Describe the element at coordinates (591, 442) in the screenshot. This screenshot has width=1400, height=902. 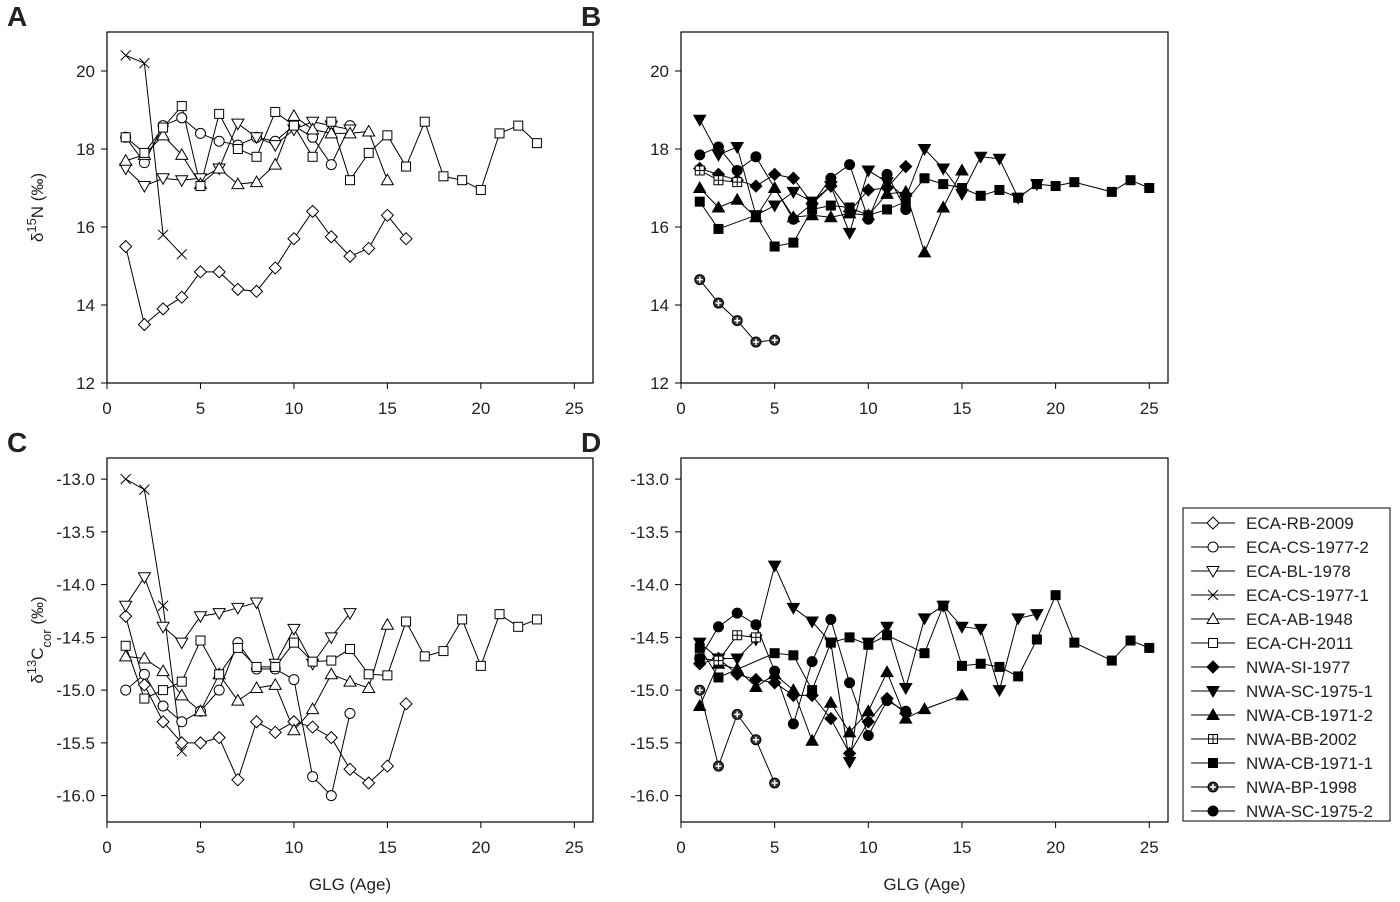
I see `panel-label: D` at that location.